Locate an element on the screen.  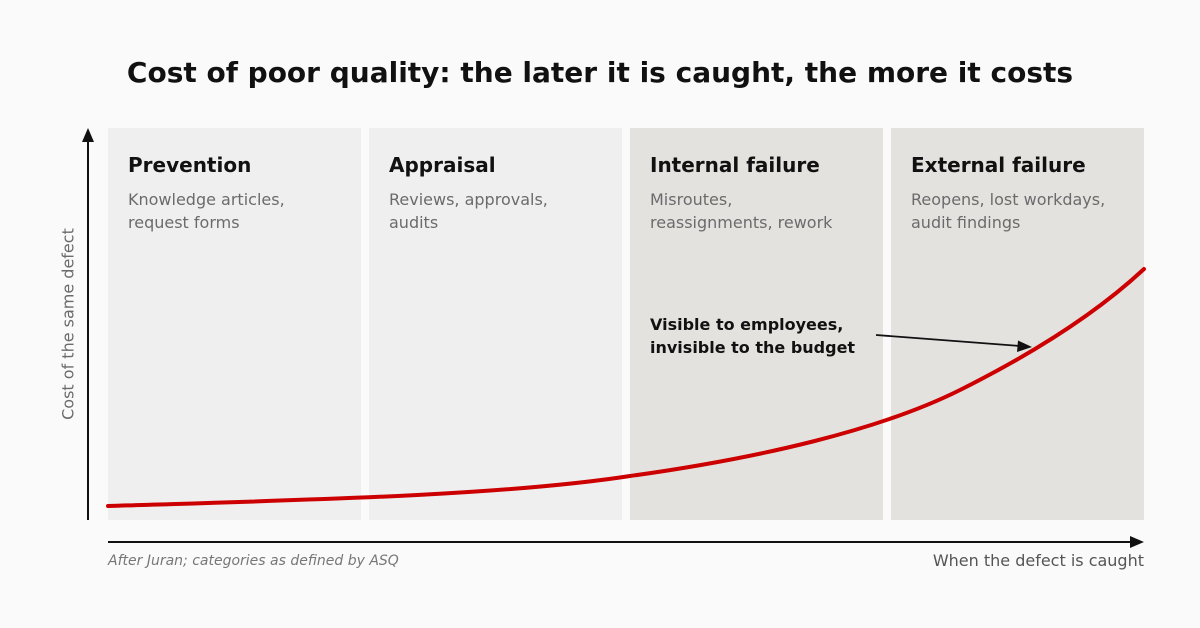
x-axis-arrowhead is located at coordinates (1137, 542).